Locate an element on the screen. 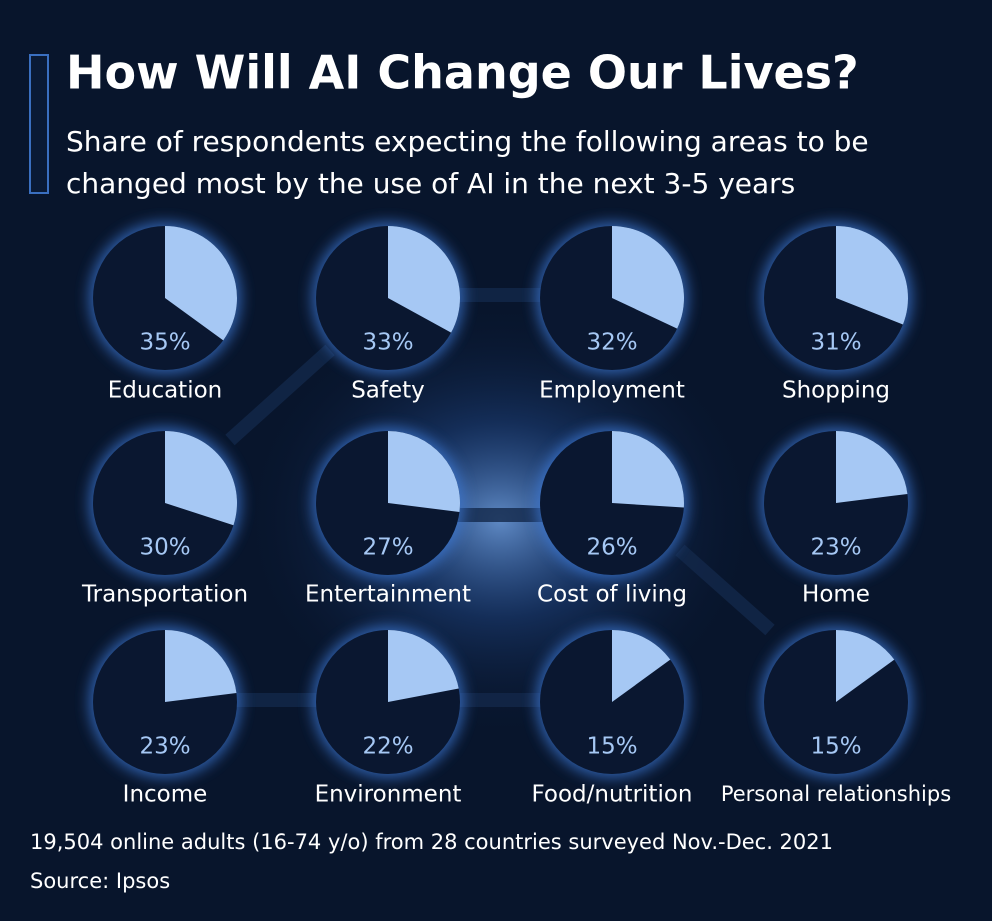 This screenshot has height=921, width=992. category-label: Safety is located at coordinates (388, 391).